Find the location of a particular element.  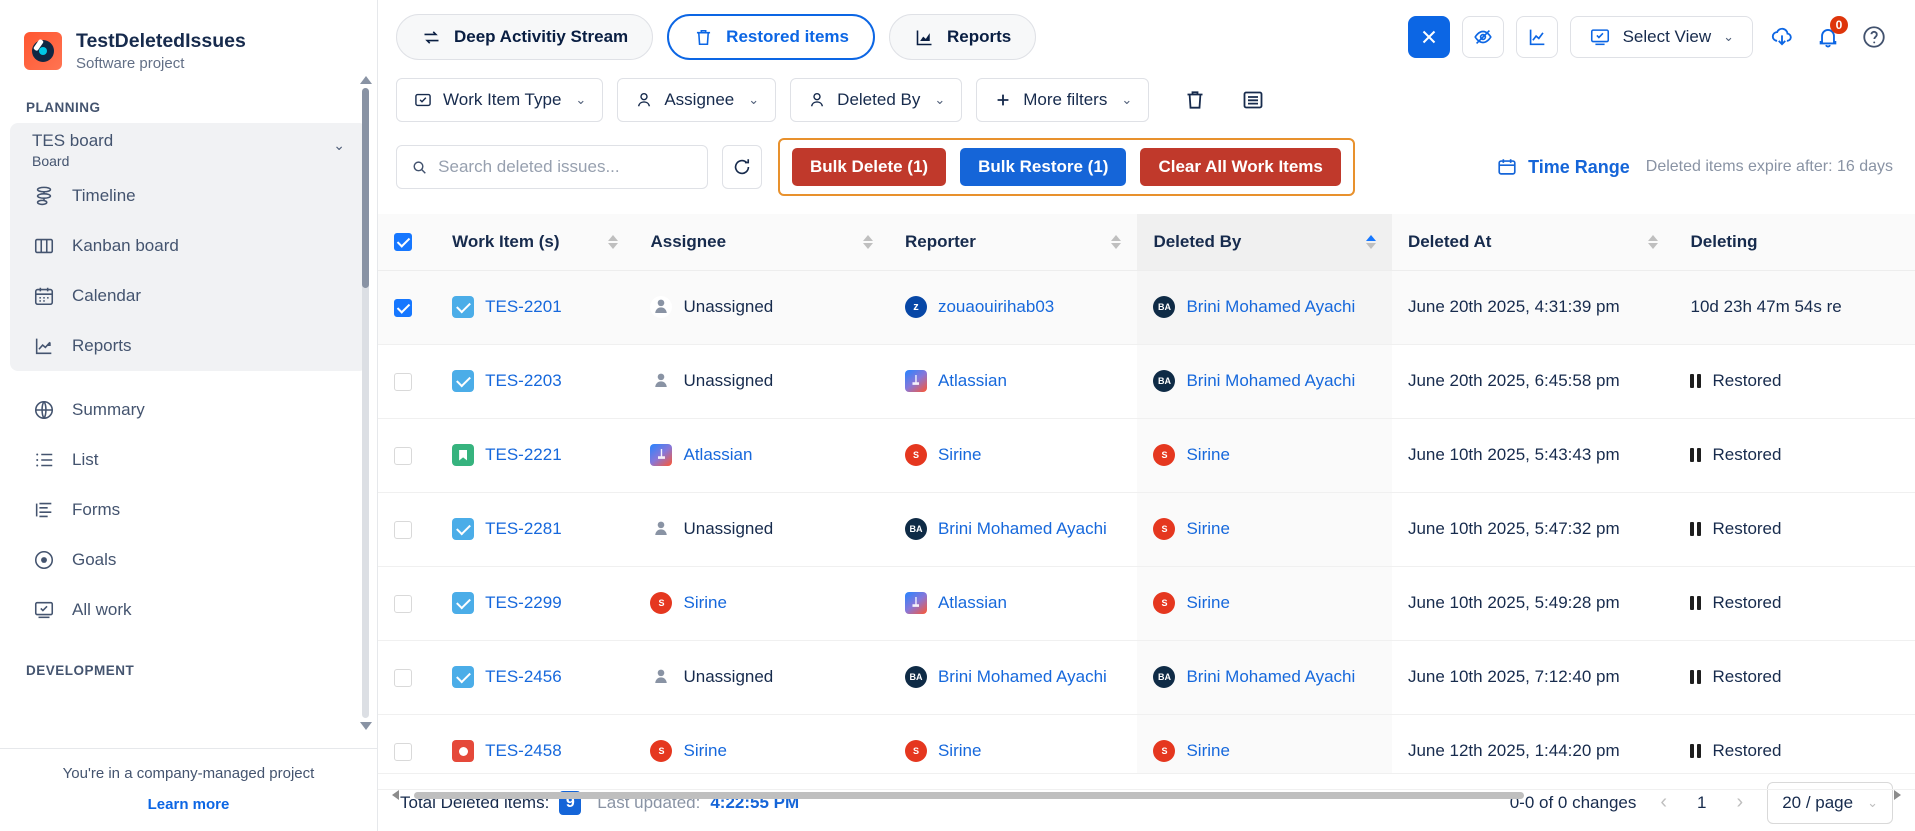

filter-more-filters: More filters ⌄ is located at coordinates (1063, 100).